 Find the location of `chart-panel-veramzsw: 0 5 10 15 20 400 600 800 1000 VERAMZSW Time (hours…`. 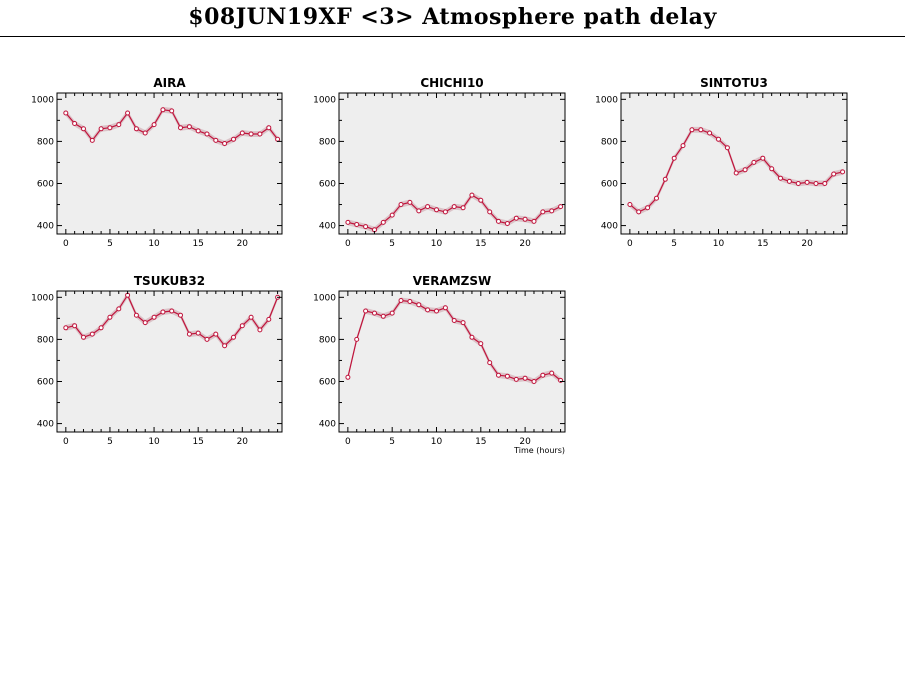

chart-panel-veramzsw: 0 5 10 15 20 400 600 800 1000 VERAMZSW Time (hours… is located at coordinates (439, 364).